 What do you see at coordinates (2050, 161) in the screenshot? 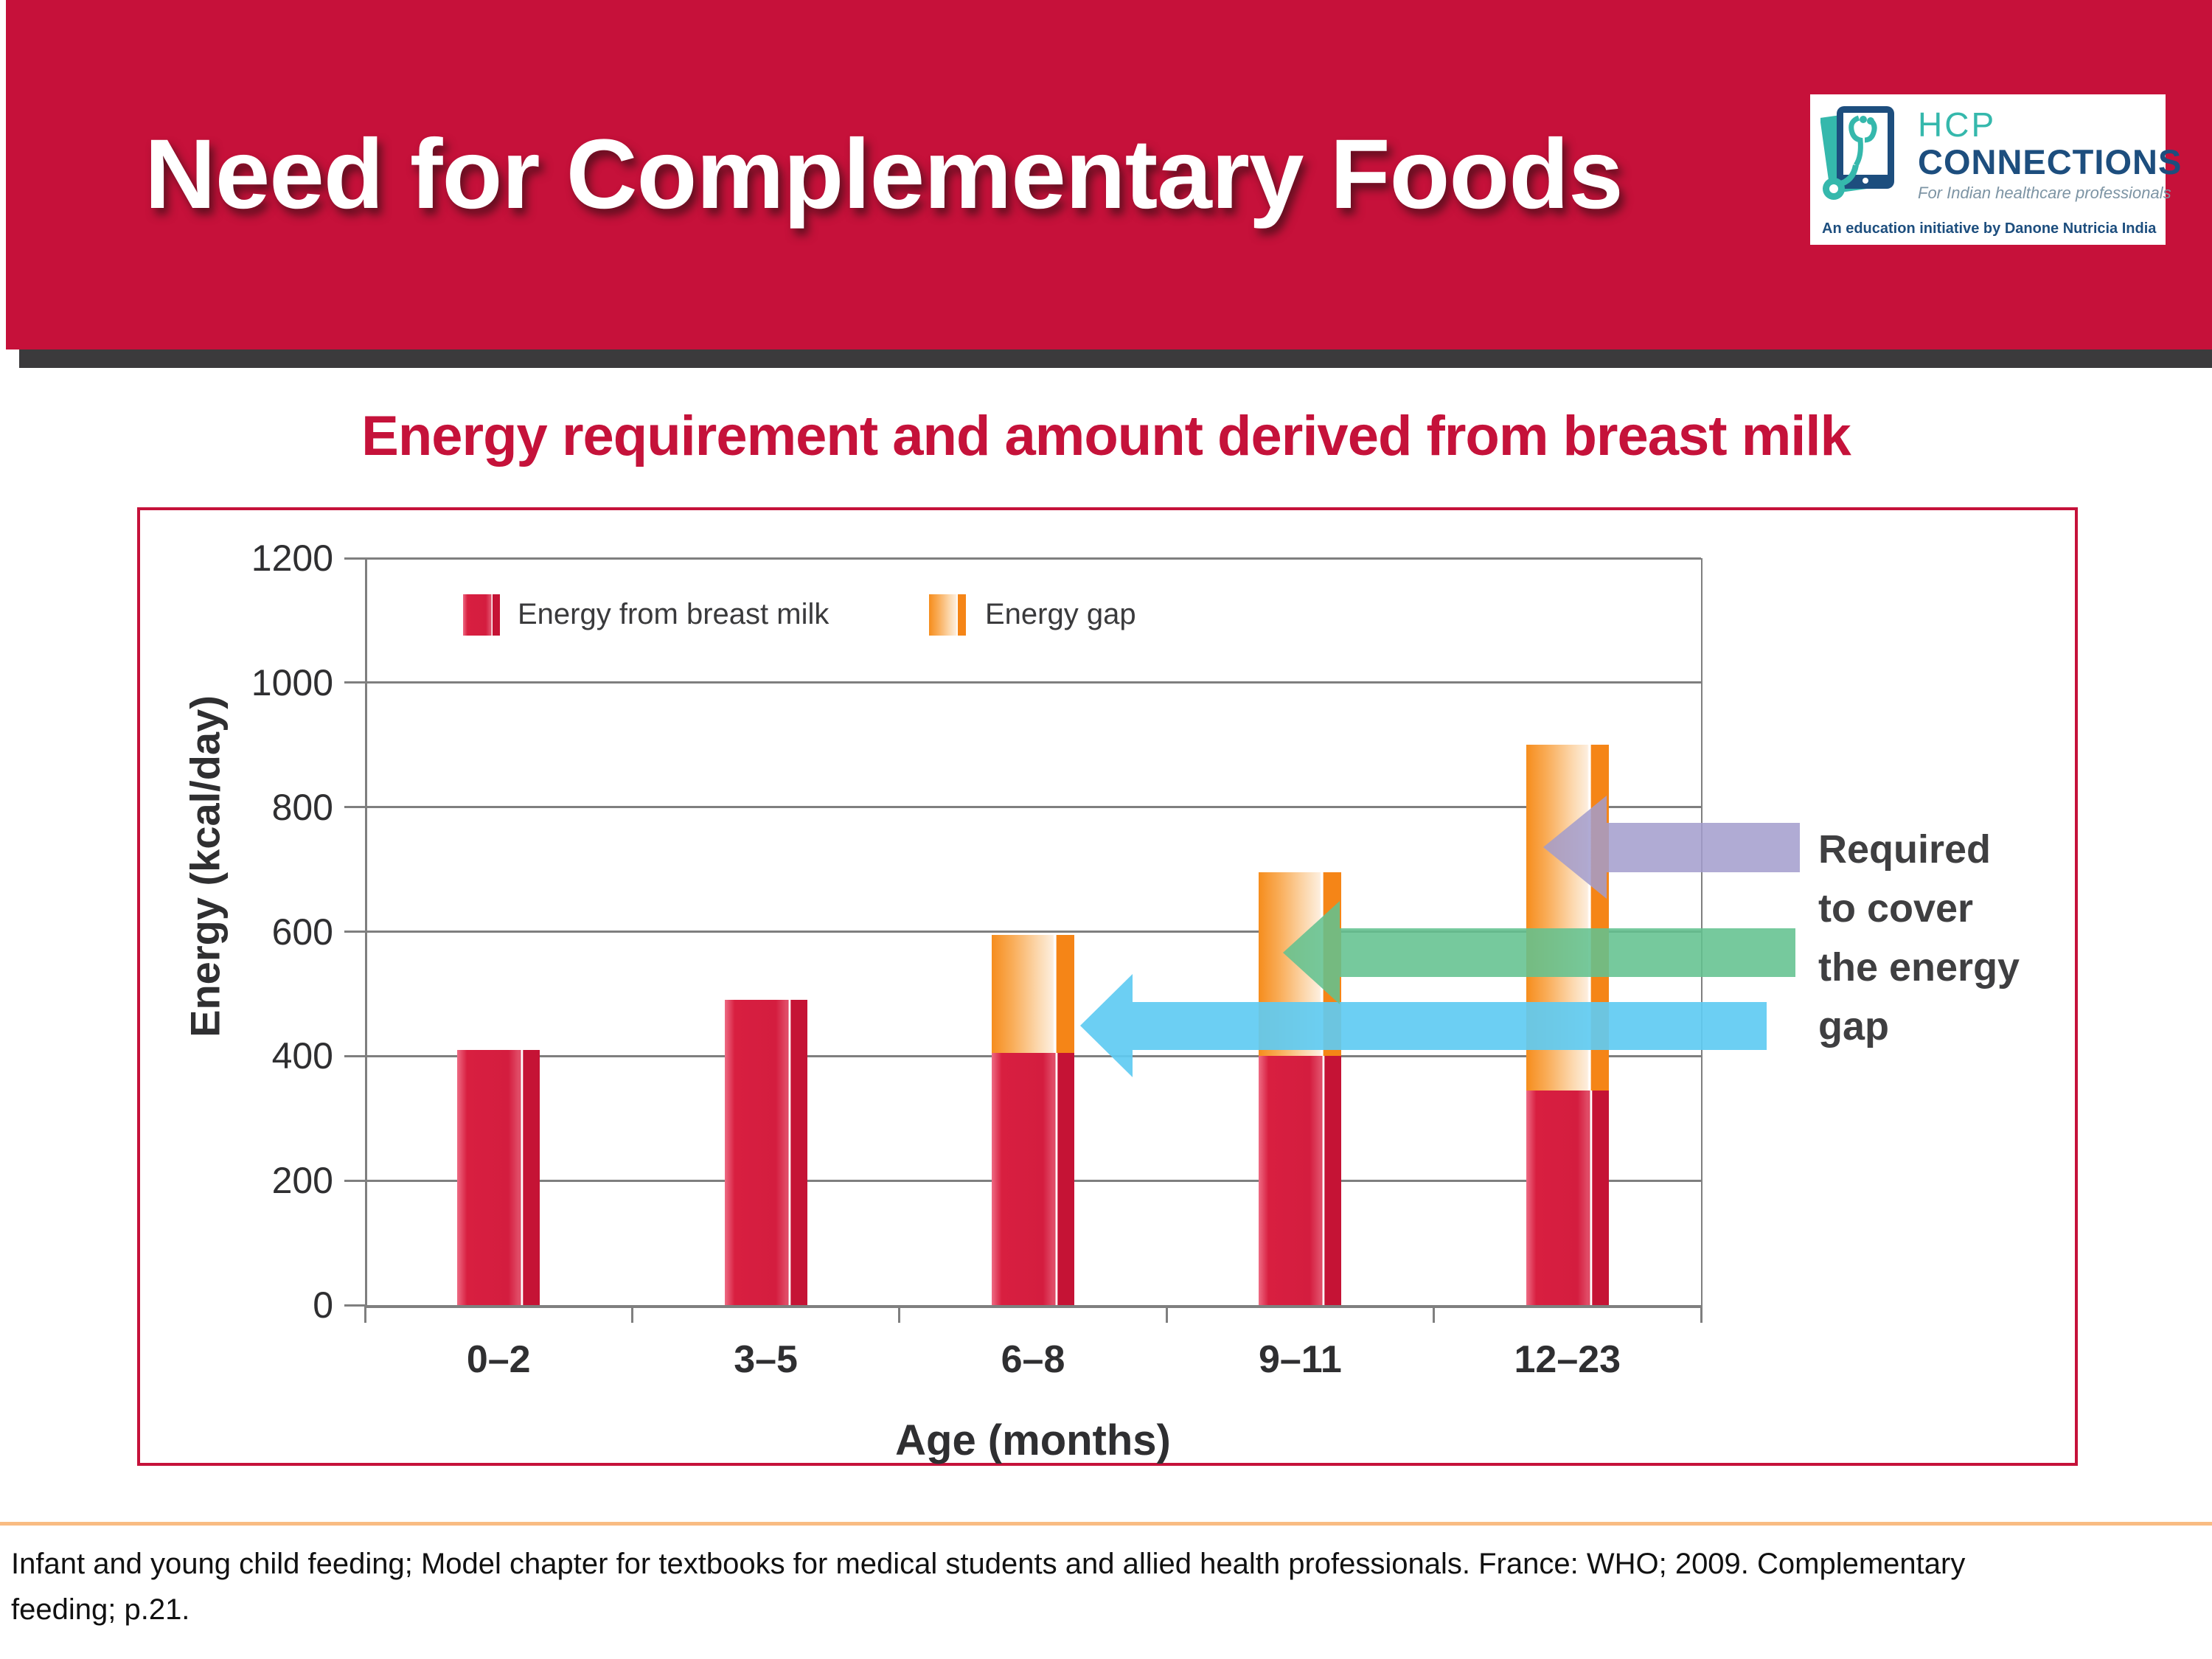
I see `logo-connections-text: CONNECTIONS` at bounding box center [2050, 161].